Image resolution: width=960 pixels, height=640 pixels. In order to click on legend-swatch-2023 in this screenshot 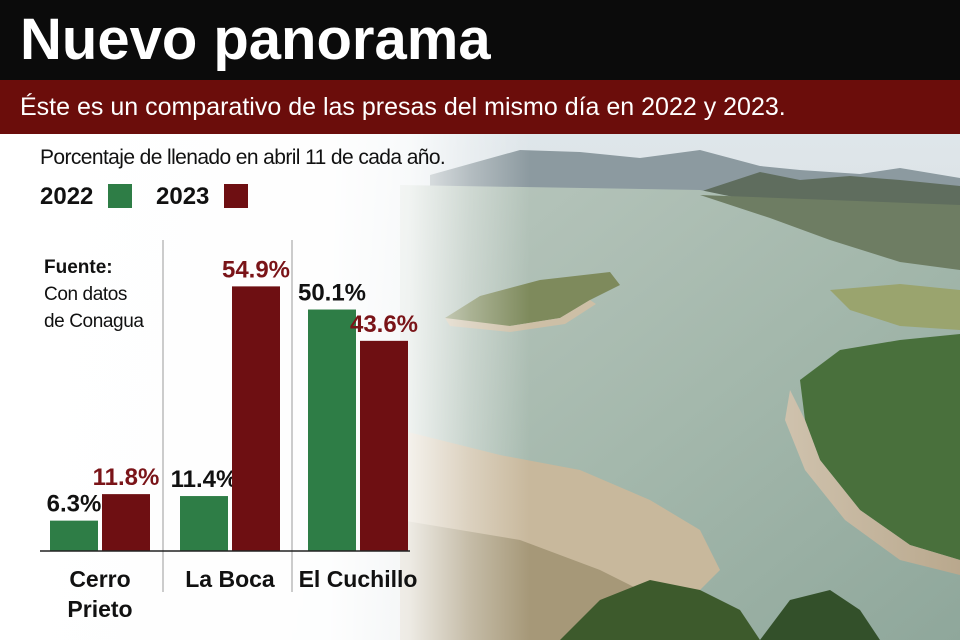, I will do `click(236, 196)`.